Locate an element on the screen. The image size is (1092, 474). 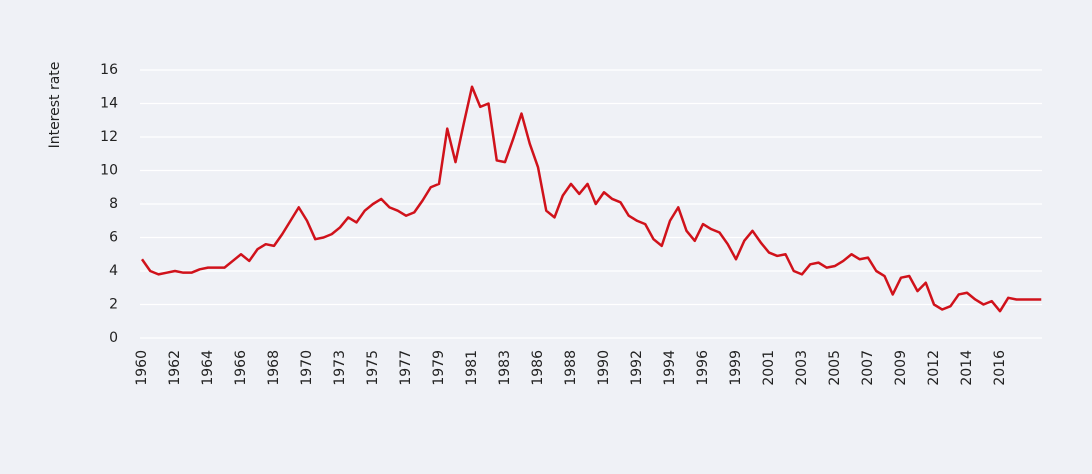
x-tick-label: 1983 is located at coordinates (505, 368).